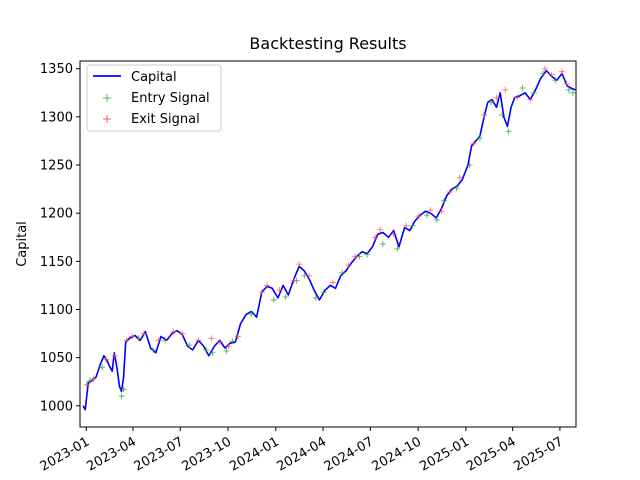  Describe the element at coordinates (56, 358) in the screenshot. I see `y-tick-label: 1050` at that location.